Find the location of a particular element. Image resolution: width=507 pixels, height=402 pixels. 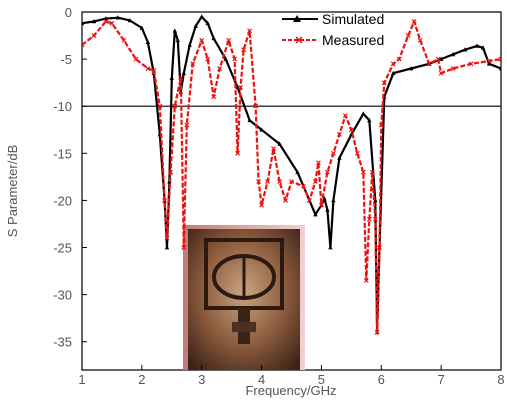

x-tick-label: 8 is located at coordinates (500, 379).